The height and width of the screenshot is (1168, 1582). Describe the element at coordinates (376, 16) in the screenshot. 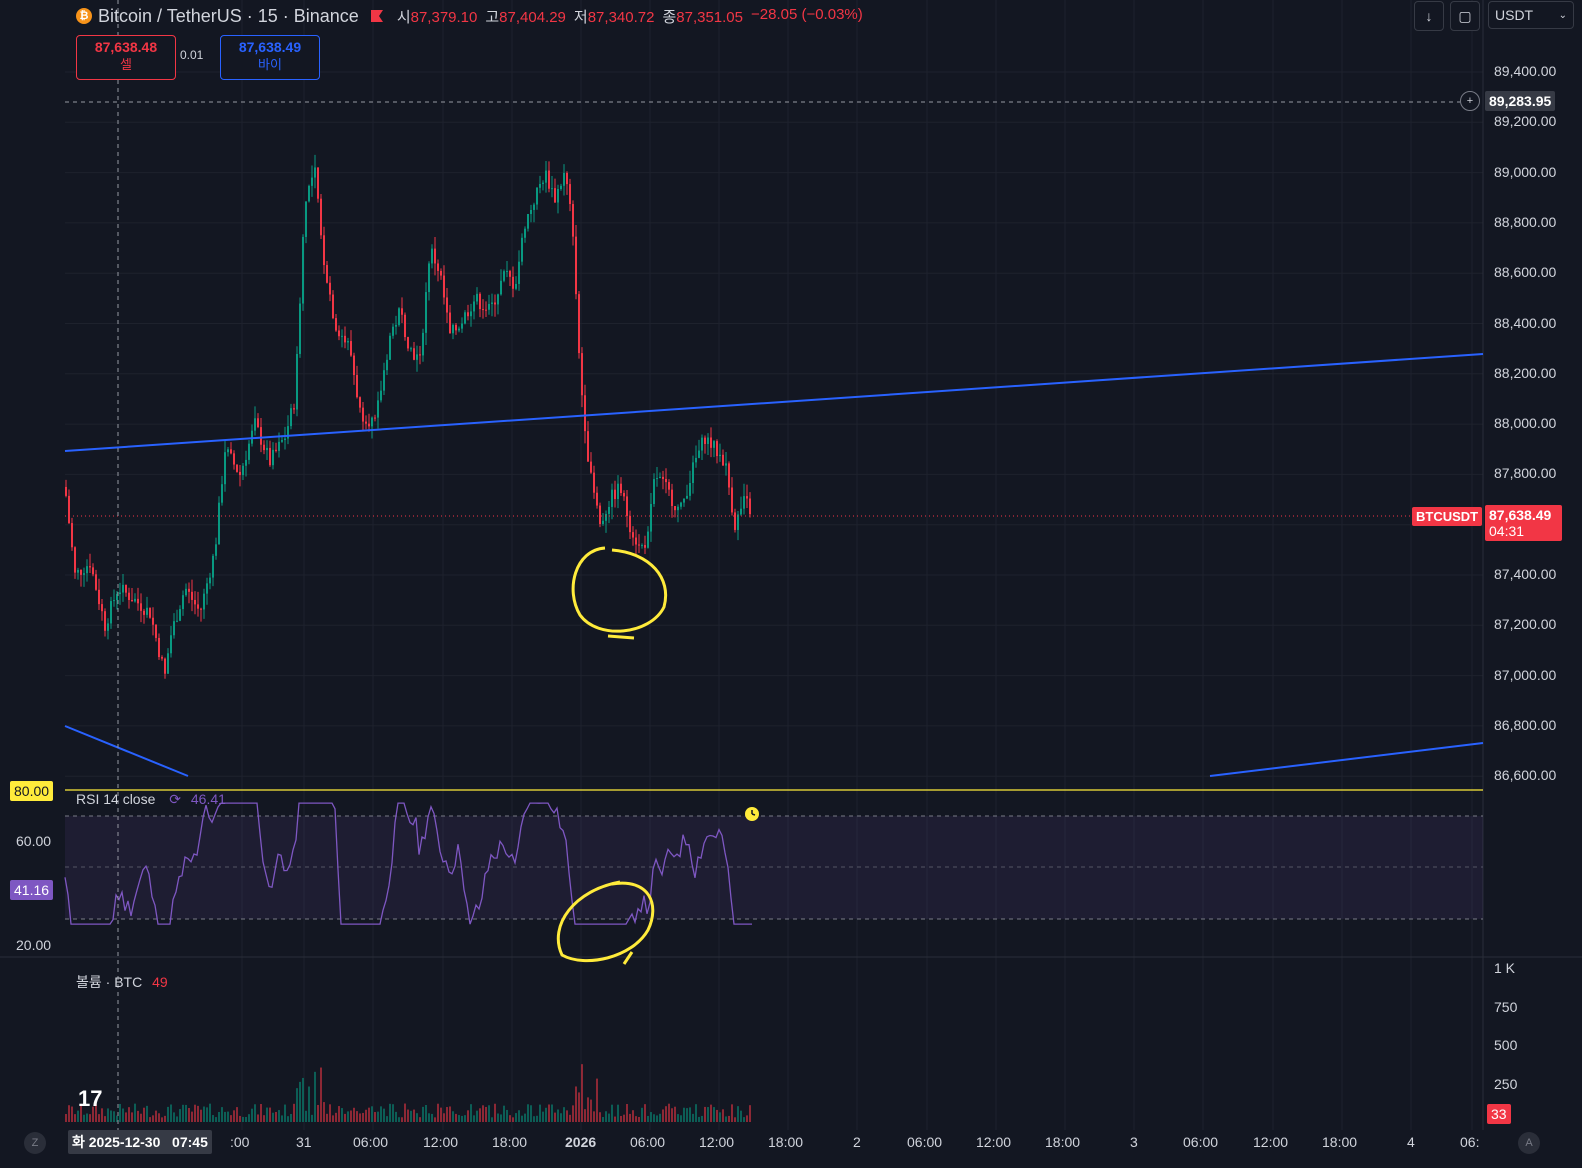

I see `flag-icon` at that location.